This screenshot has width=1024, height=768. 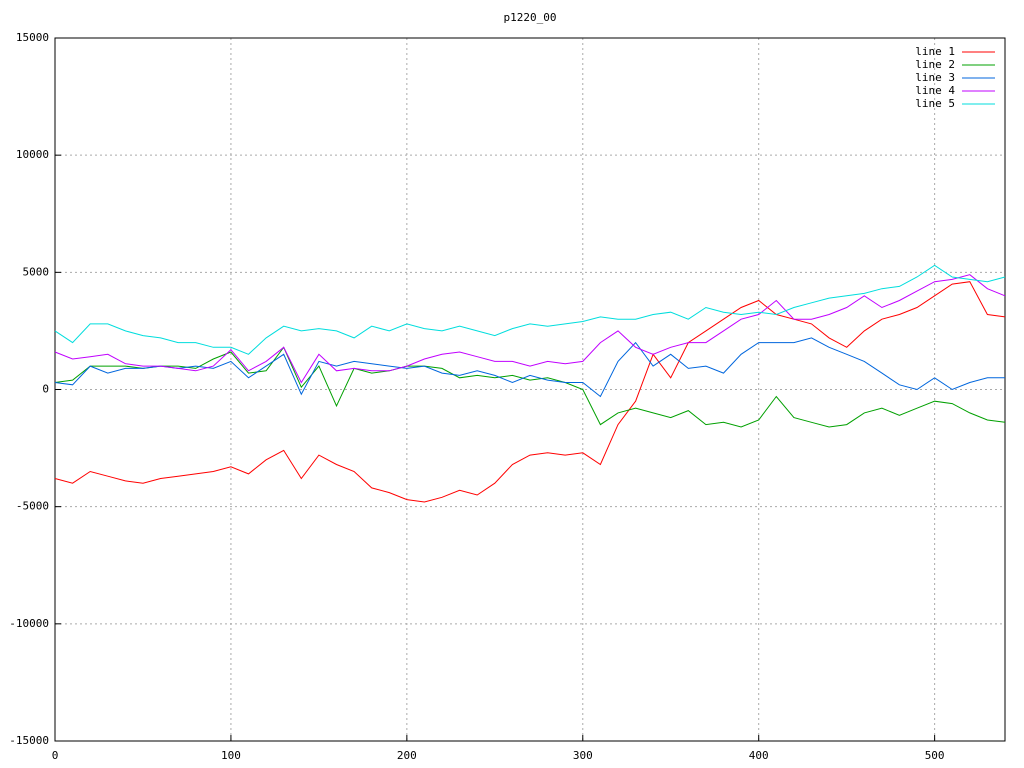 What do you see at coordinates (407, 755) in the screenshot?
I see `x-tick-label: 200` at bounding box center [407, 755].